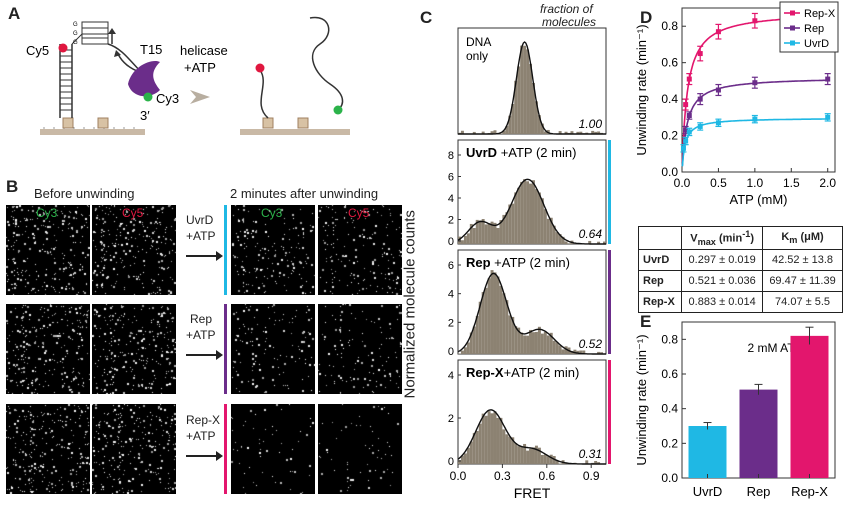 This screenshot has height=508, width=850. I want to click on table-cell-vmax: 0.297 ± 0.019, so click(722, 259).